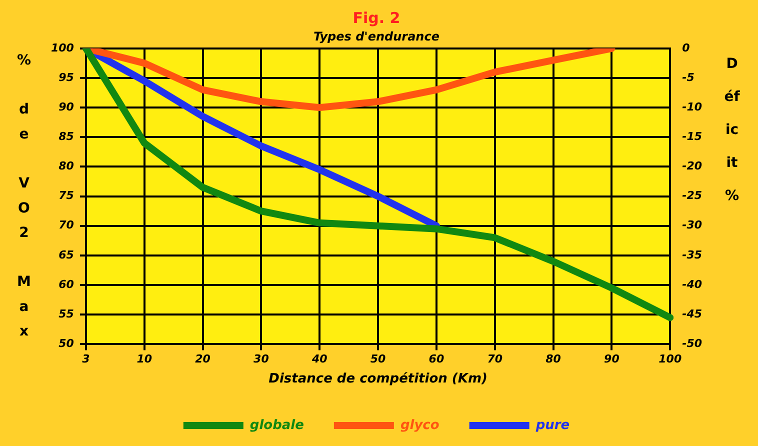 The image size is (758, 446). I want to click on y-tick-label: 90, so click(66, 107).